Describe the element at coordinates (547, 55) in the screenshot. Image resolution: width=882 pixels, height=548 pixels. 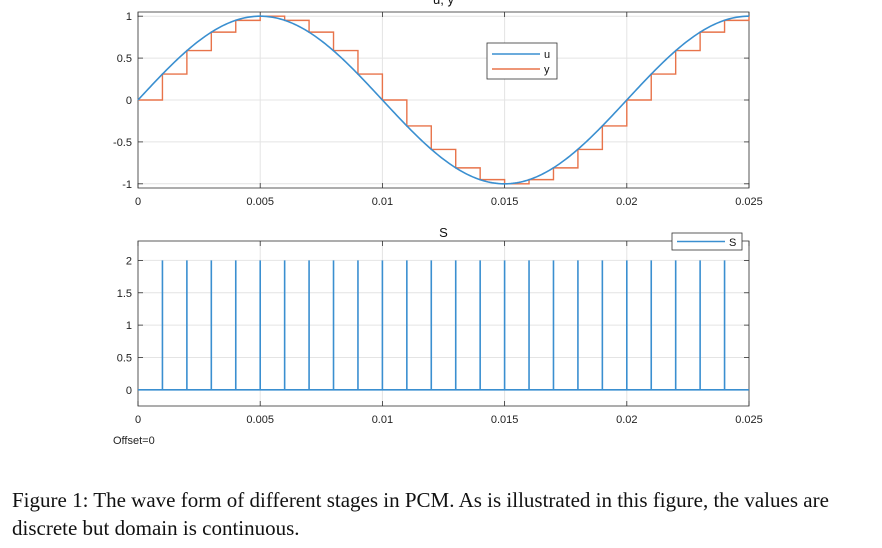
I see `legend-label-u: u` at that location.